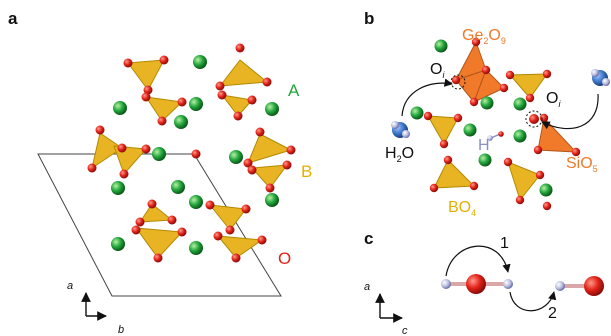 This screenshot has height=336, width=611. I want to click on axis-label-b: b, so click(121, 330).